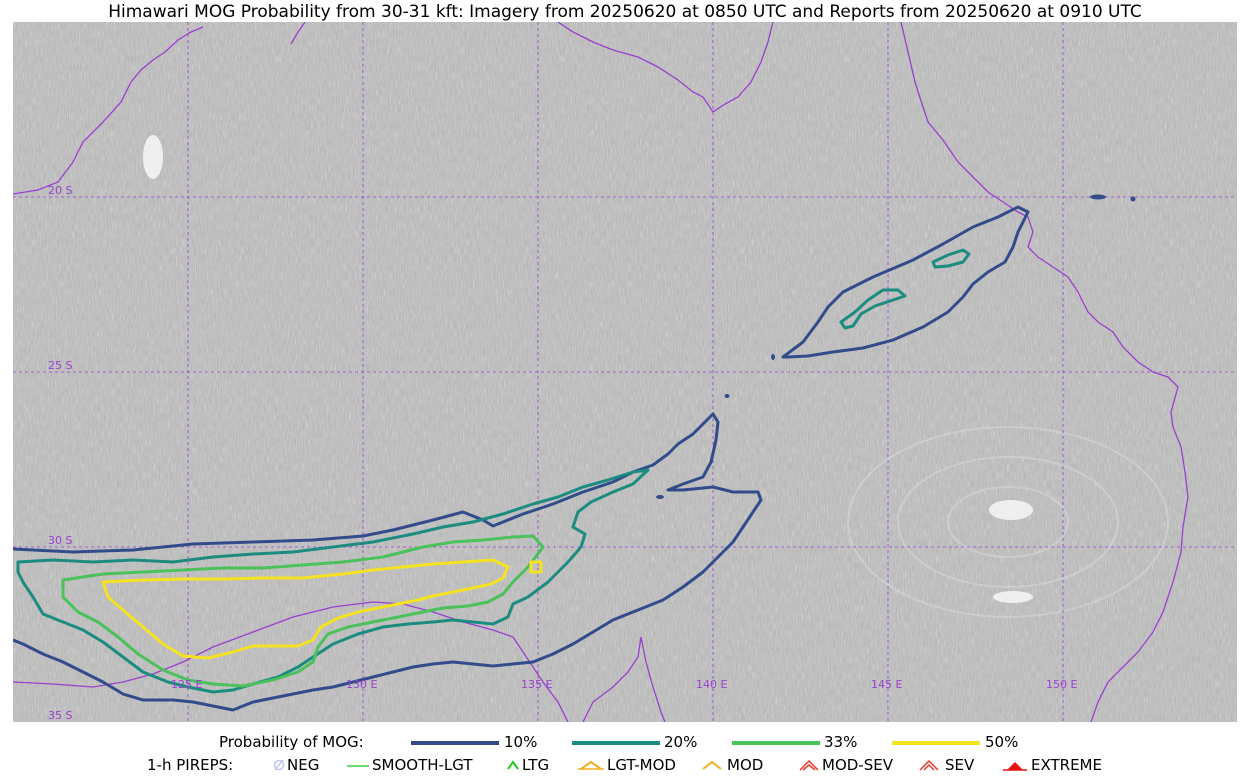 The width and height of the screenshot is (1250, 782). What do you see at coordinates (422, 765) in the screenshot?
I see `pirep-smooth-lgt-label: SMOOTH-LGT` at bounding box center [422, 765].